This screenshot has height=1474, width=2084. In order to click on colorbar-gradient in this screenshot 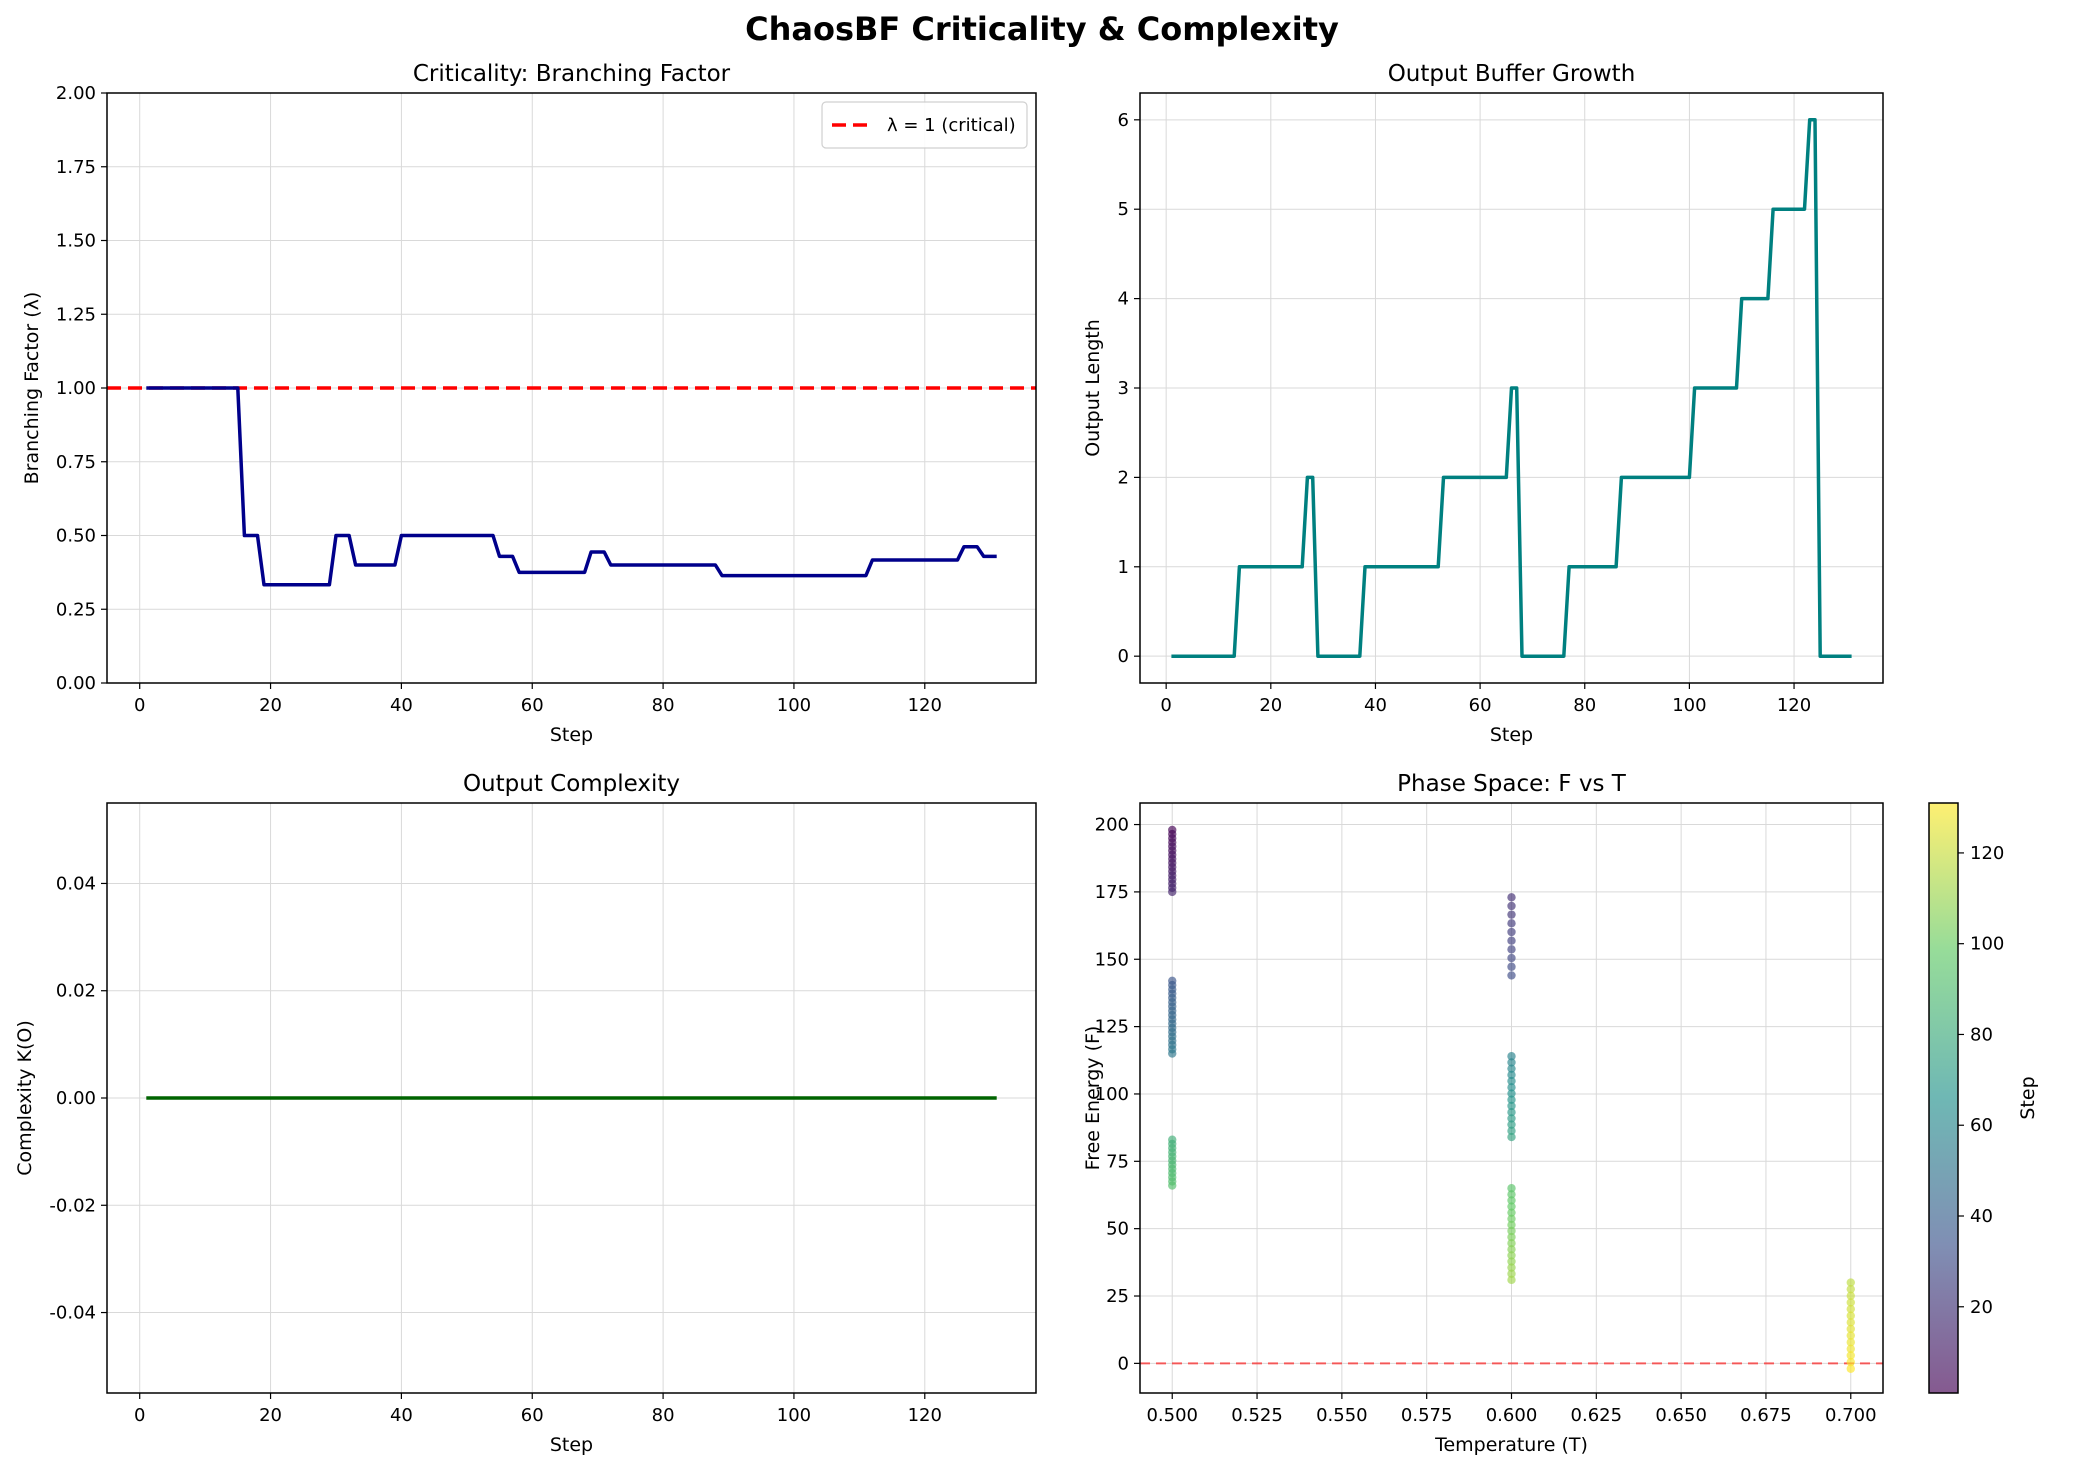, I will do `click(1943, 1098)`.